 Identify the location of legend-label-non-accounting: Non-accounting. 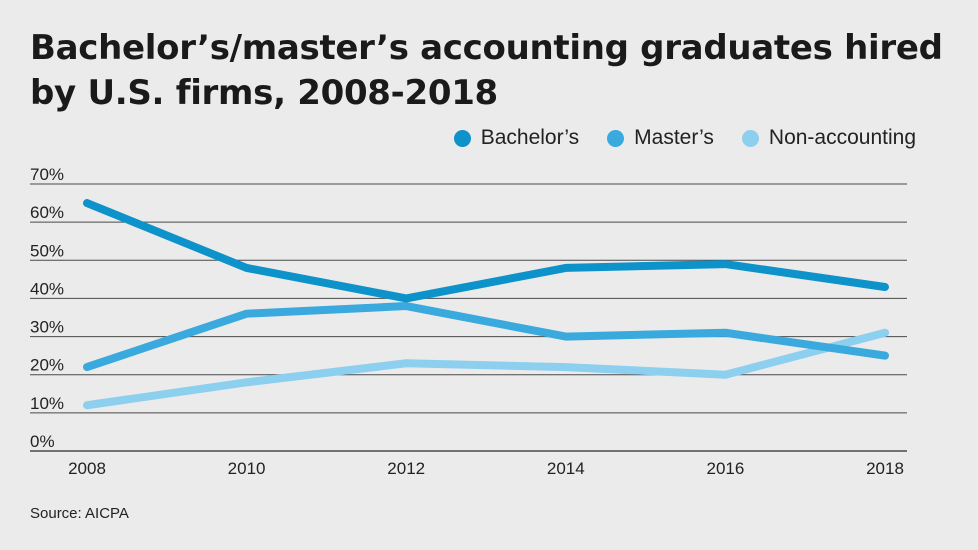
(842, 137).